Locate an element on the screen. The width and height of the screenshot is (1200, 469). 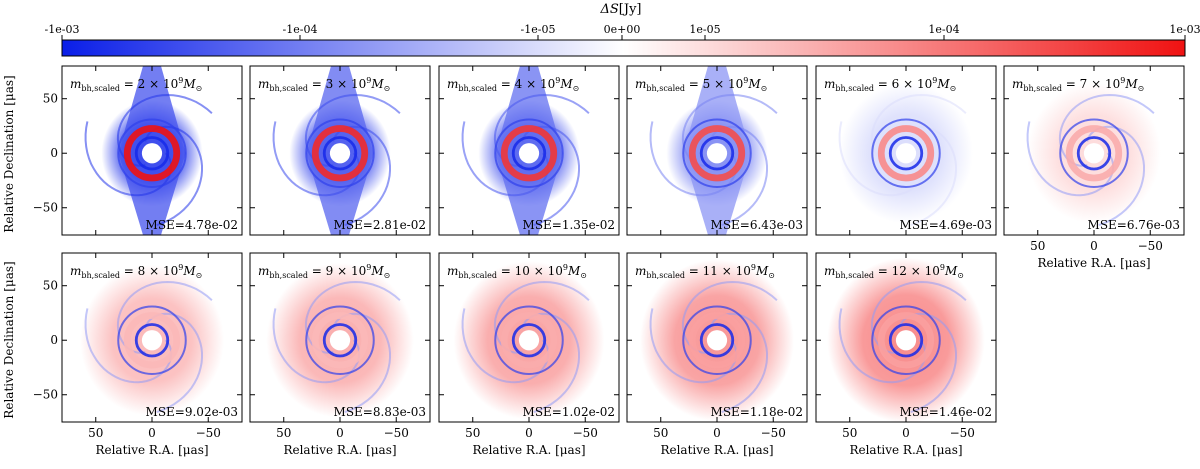
colorbar-tick-label: -1e-03 is located at coordinates (62, 29).